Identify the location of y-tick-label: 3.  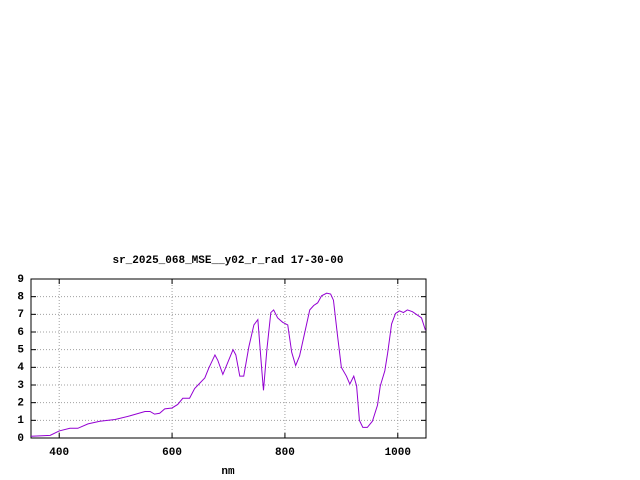
(20, 386).